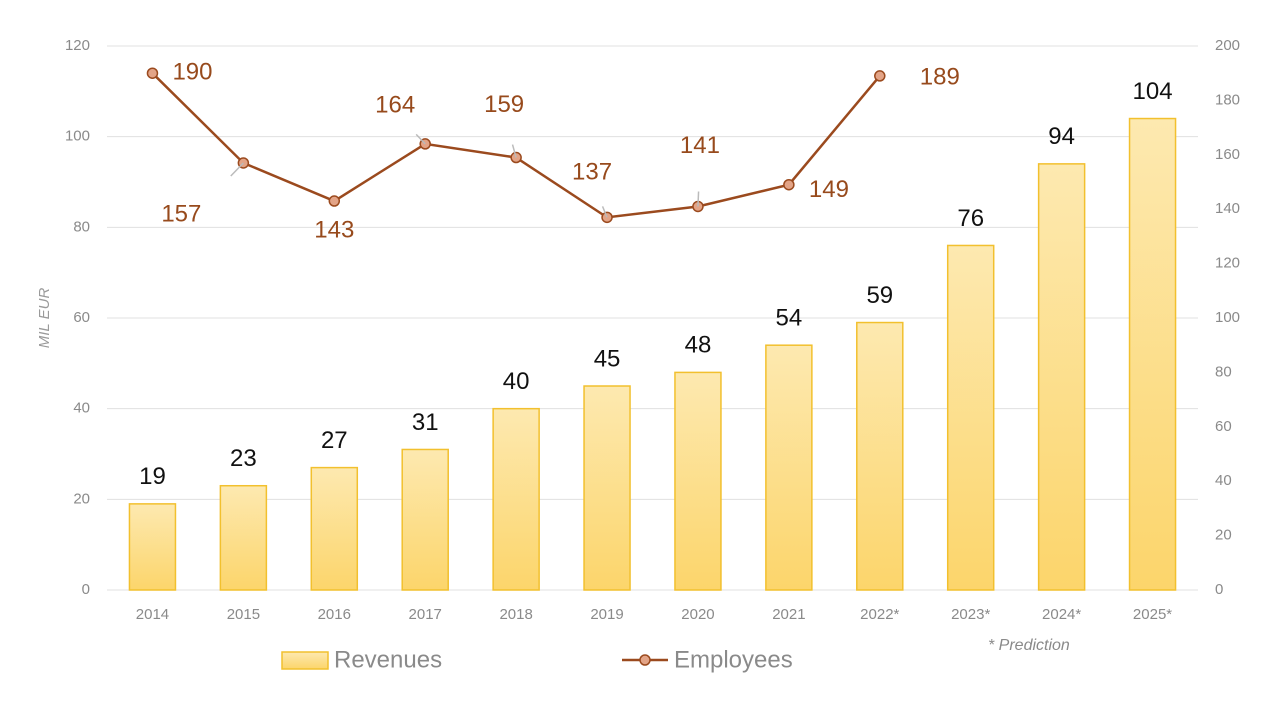  I want to click on line-value-label: 164, so click(395, 104).